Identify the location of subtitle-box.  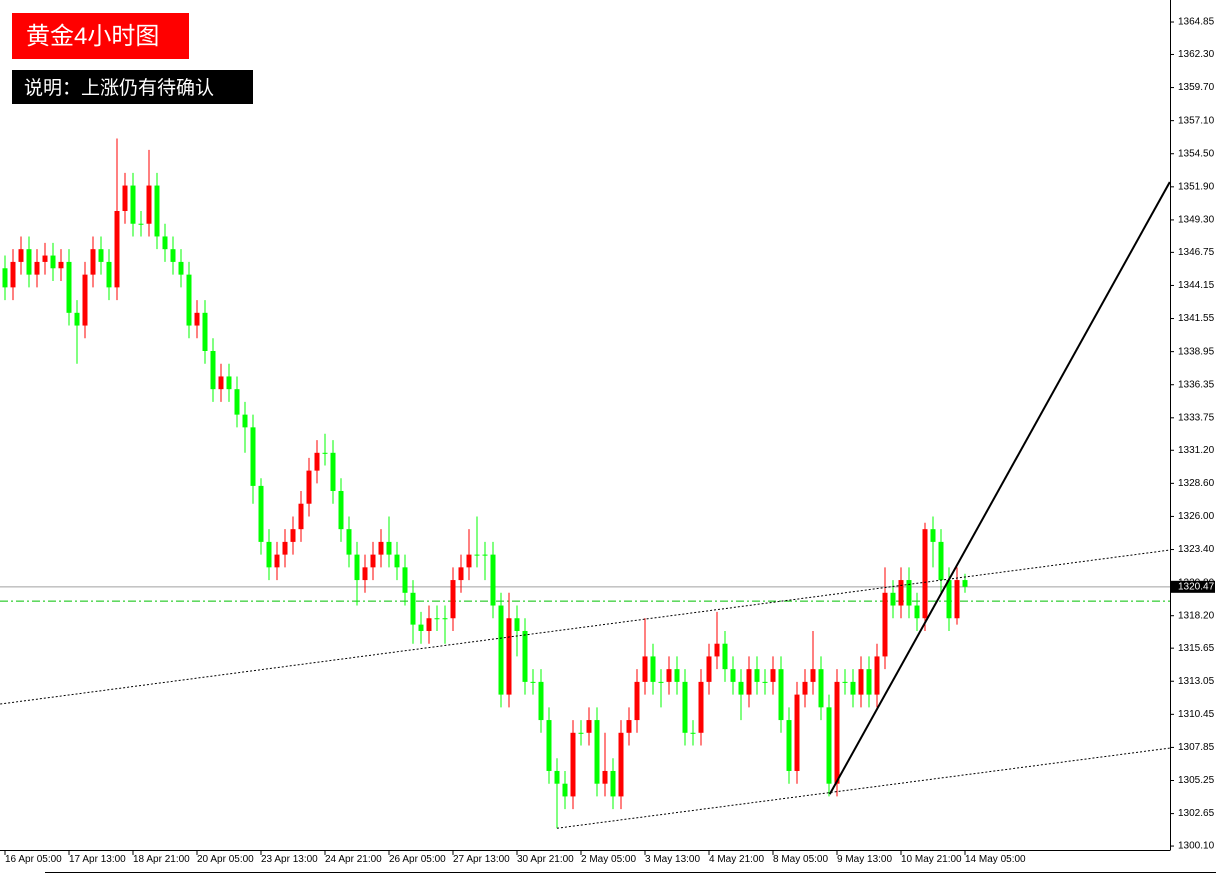
(132, 87).